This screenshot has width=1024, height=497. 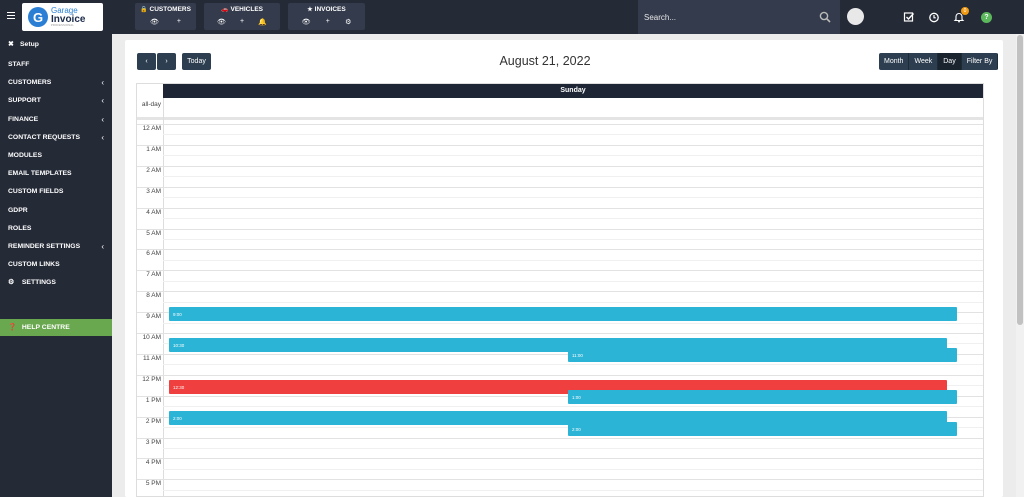 What do you see at coordinates (56, 82) in the screenshot?
I see `sidebar-item-customers: CUSTOMERS ‹` at bounding box center [56, 82].